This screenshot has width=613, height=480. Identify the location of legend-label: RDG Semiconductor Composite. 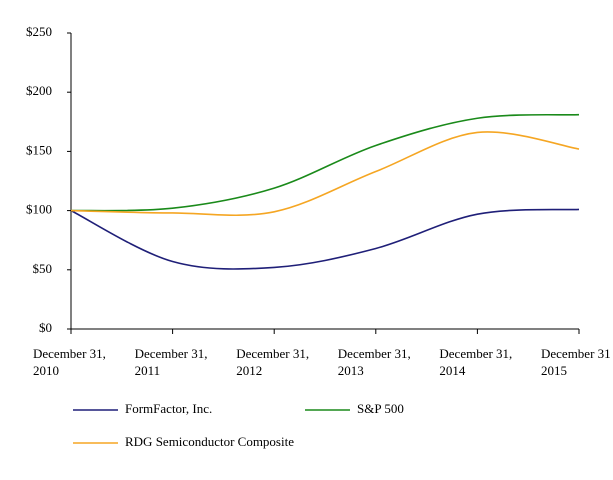
(209, 441).